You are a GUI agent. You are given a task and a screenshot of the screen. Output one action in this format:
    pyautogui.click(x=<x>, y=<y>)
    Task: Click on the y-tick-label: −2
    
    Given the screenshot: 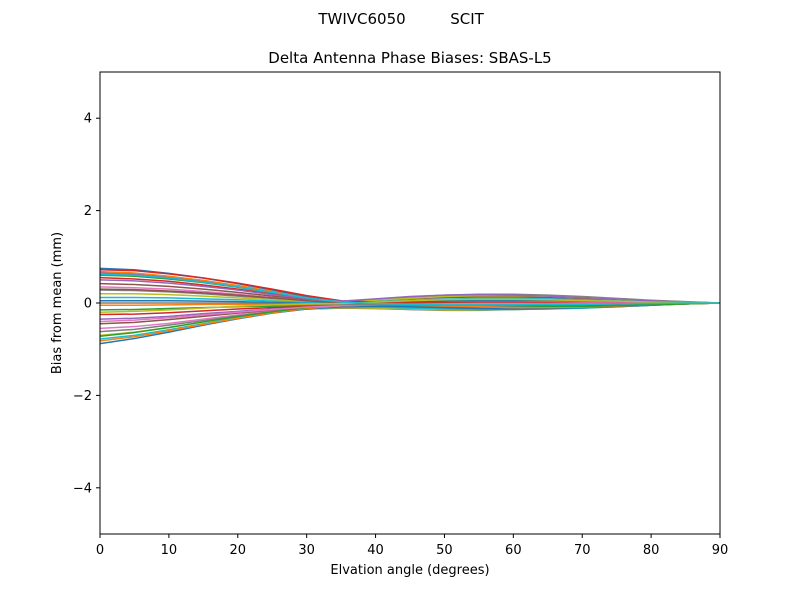 What is the action you would take?
    pyautogui.click(x=82, y=396)
    